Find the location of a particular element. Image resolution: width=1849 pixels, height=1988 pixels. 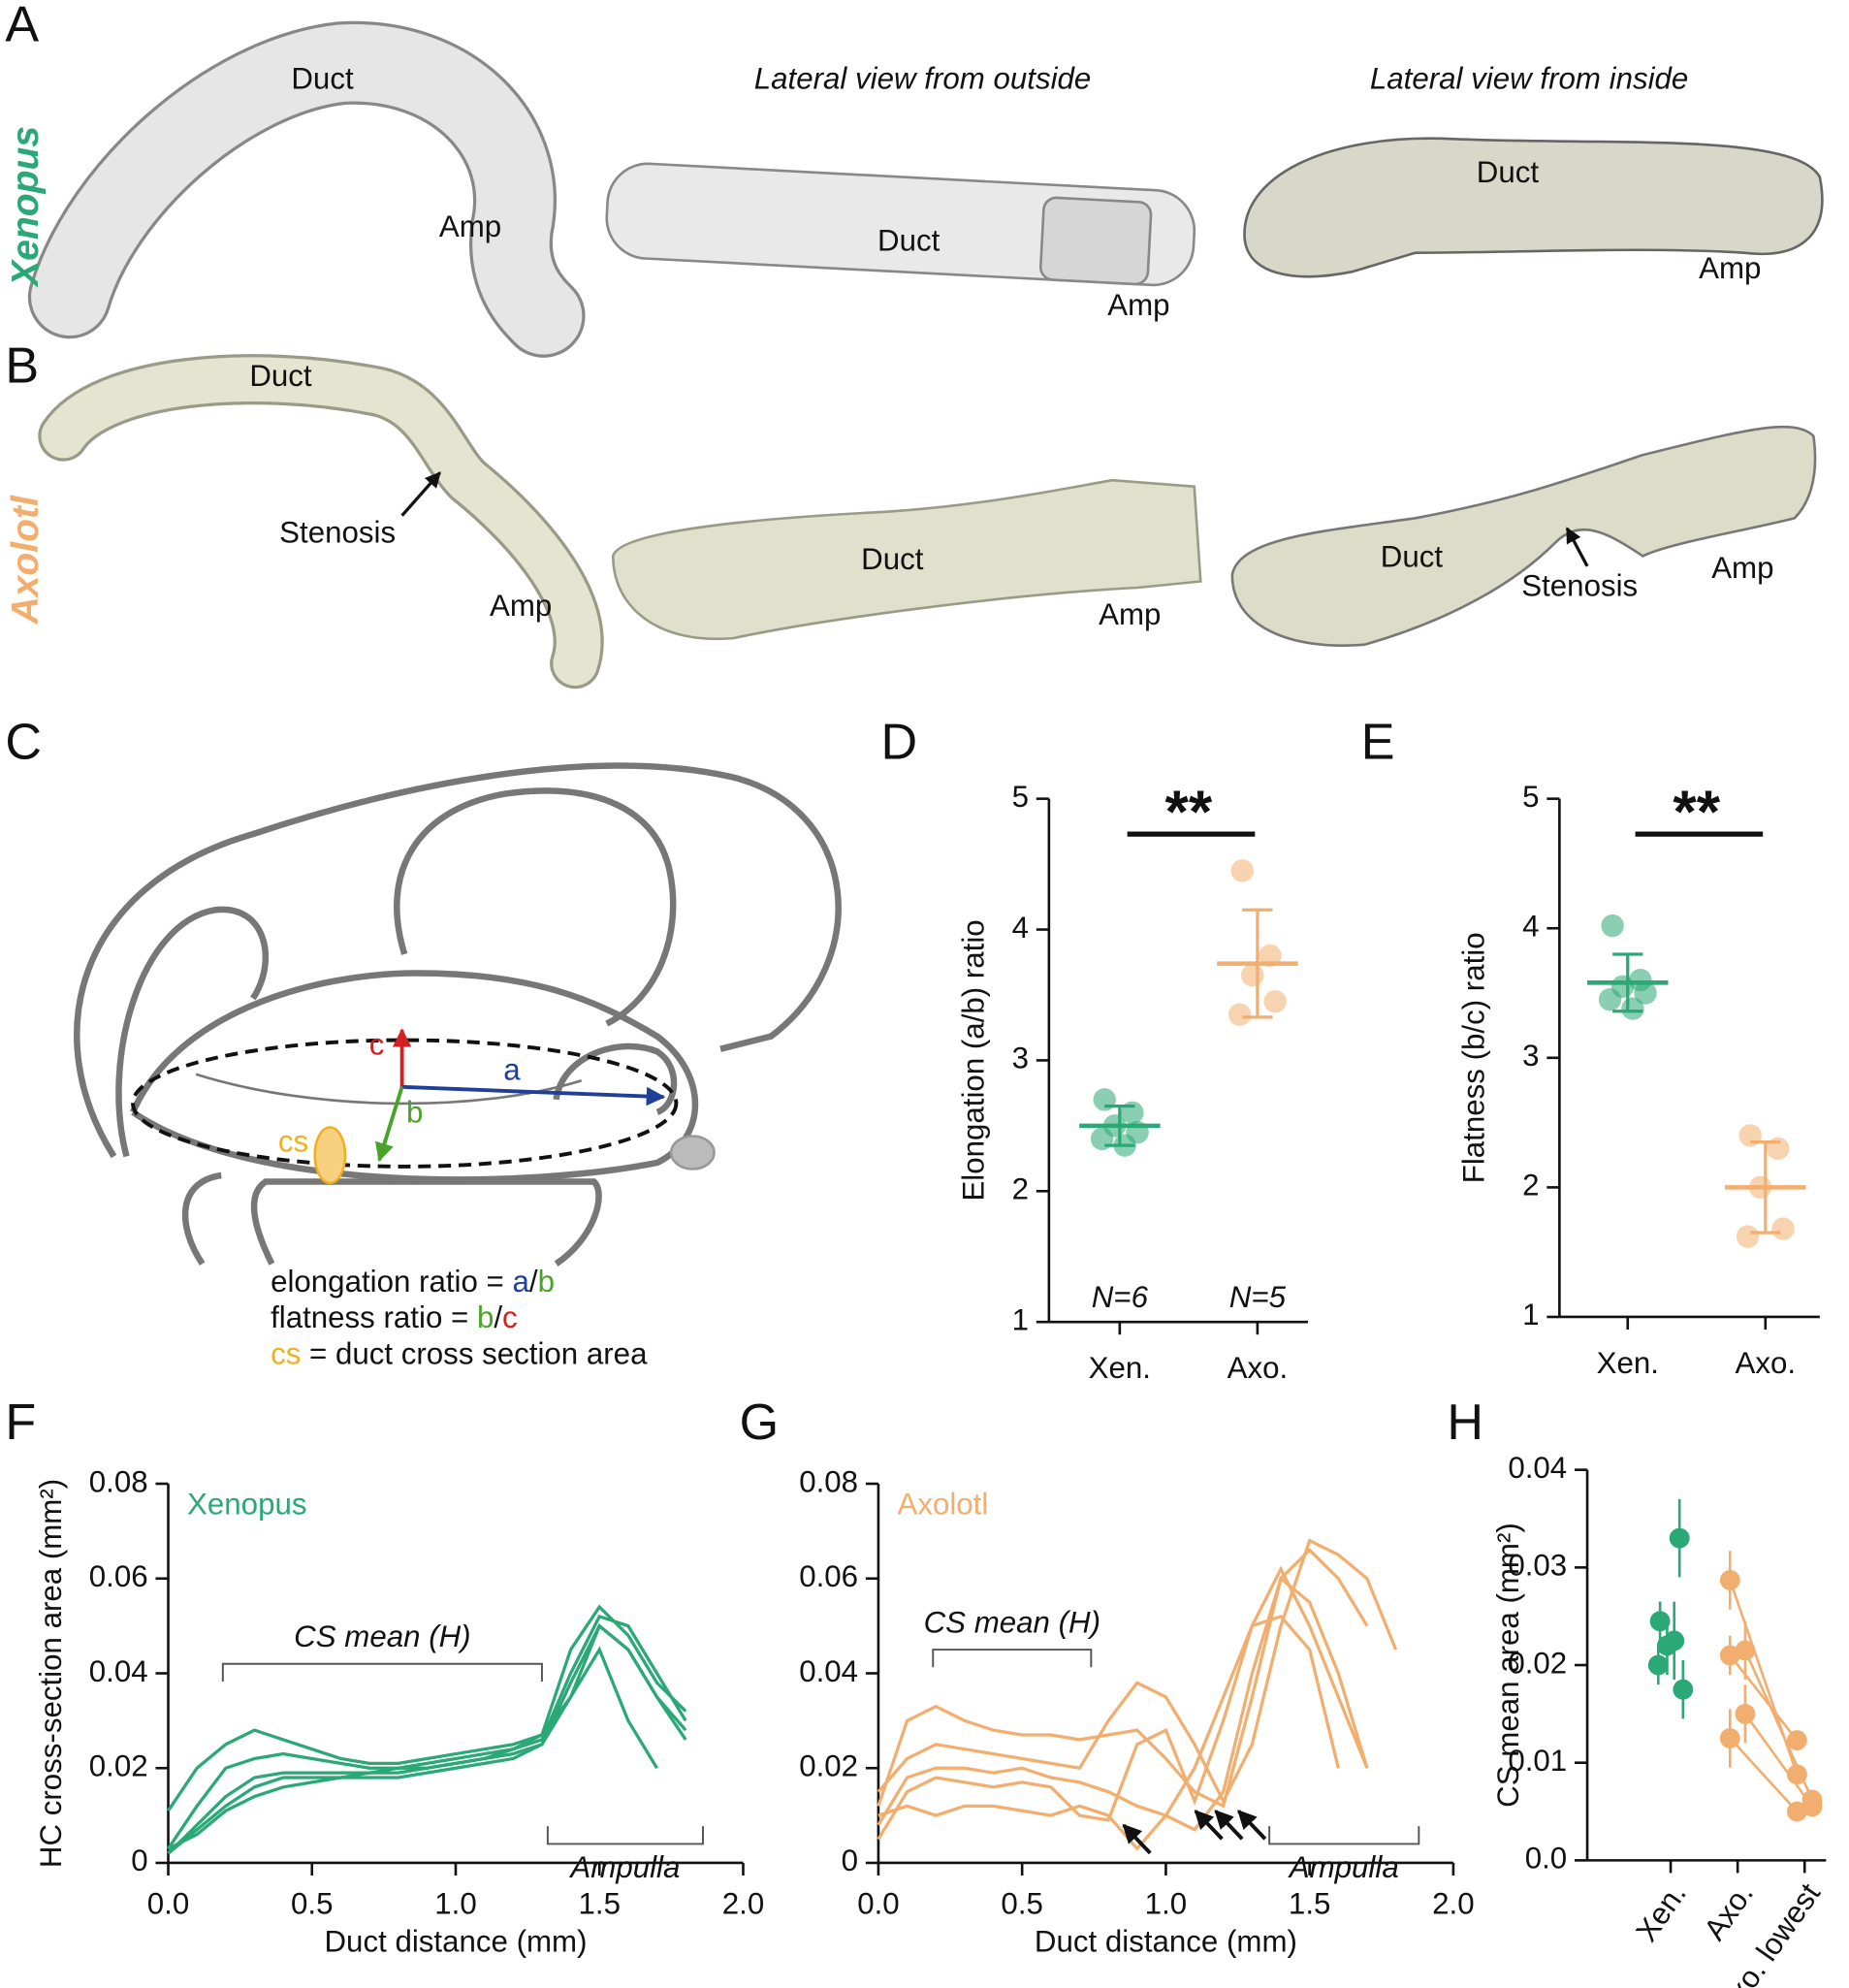

species-label: Xenopus is located at coordinates (26, 207).